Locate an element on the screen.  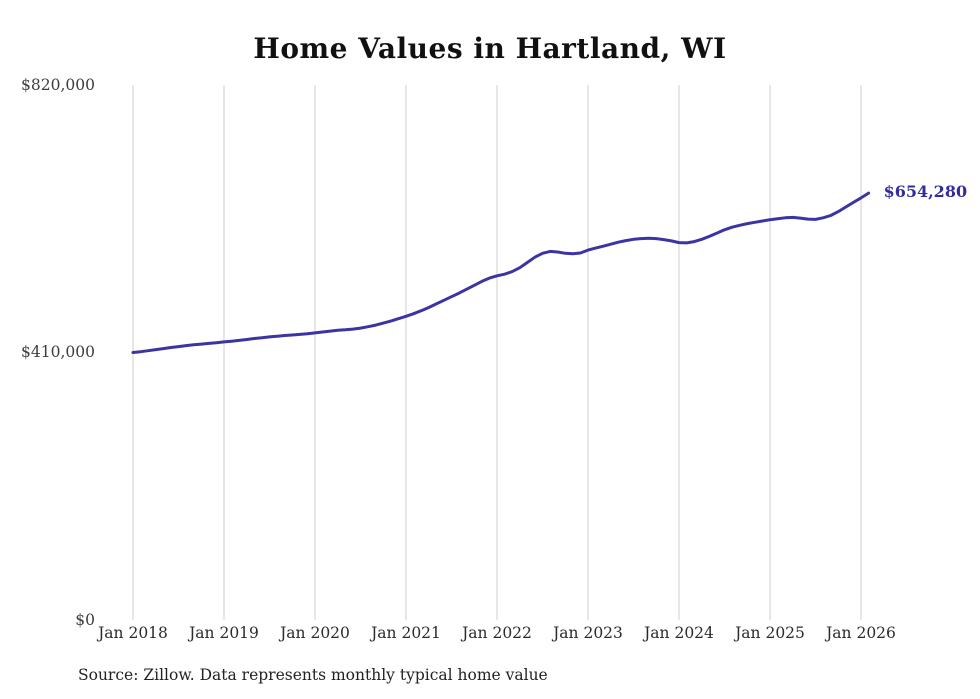
x-axis-label: Jan 2022 is located at coordinates (497, 633).